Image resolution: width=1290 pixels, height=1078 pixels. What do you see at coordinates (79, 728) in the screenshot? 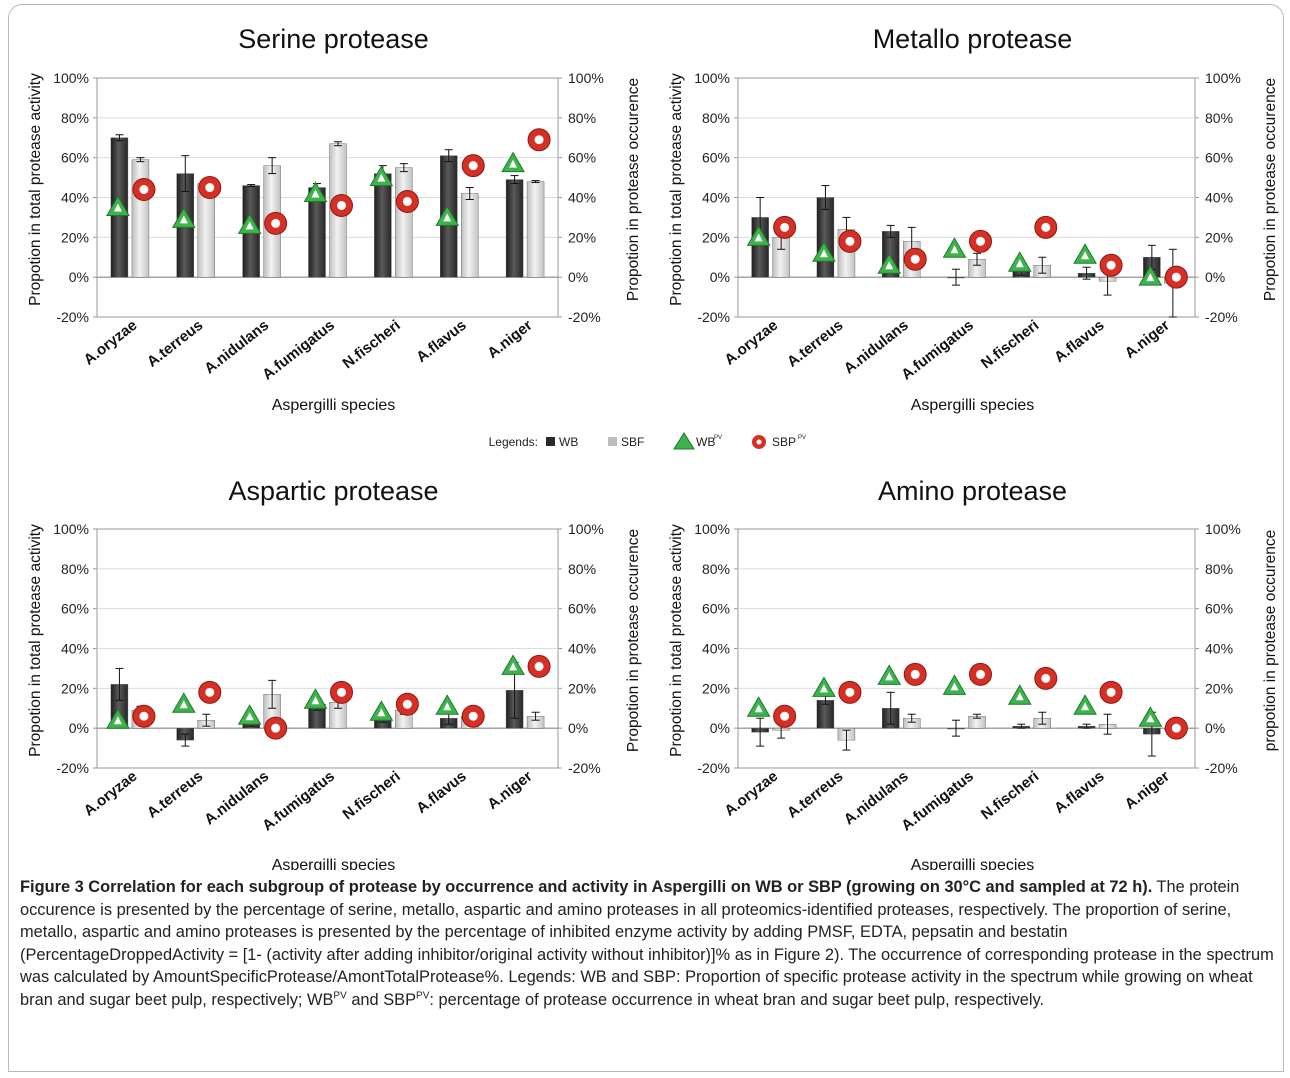
I see `y-tick-label: 0%` at bounding box center [79, 728].